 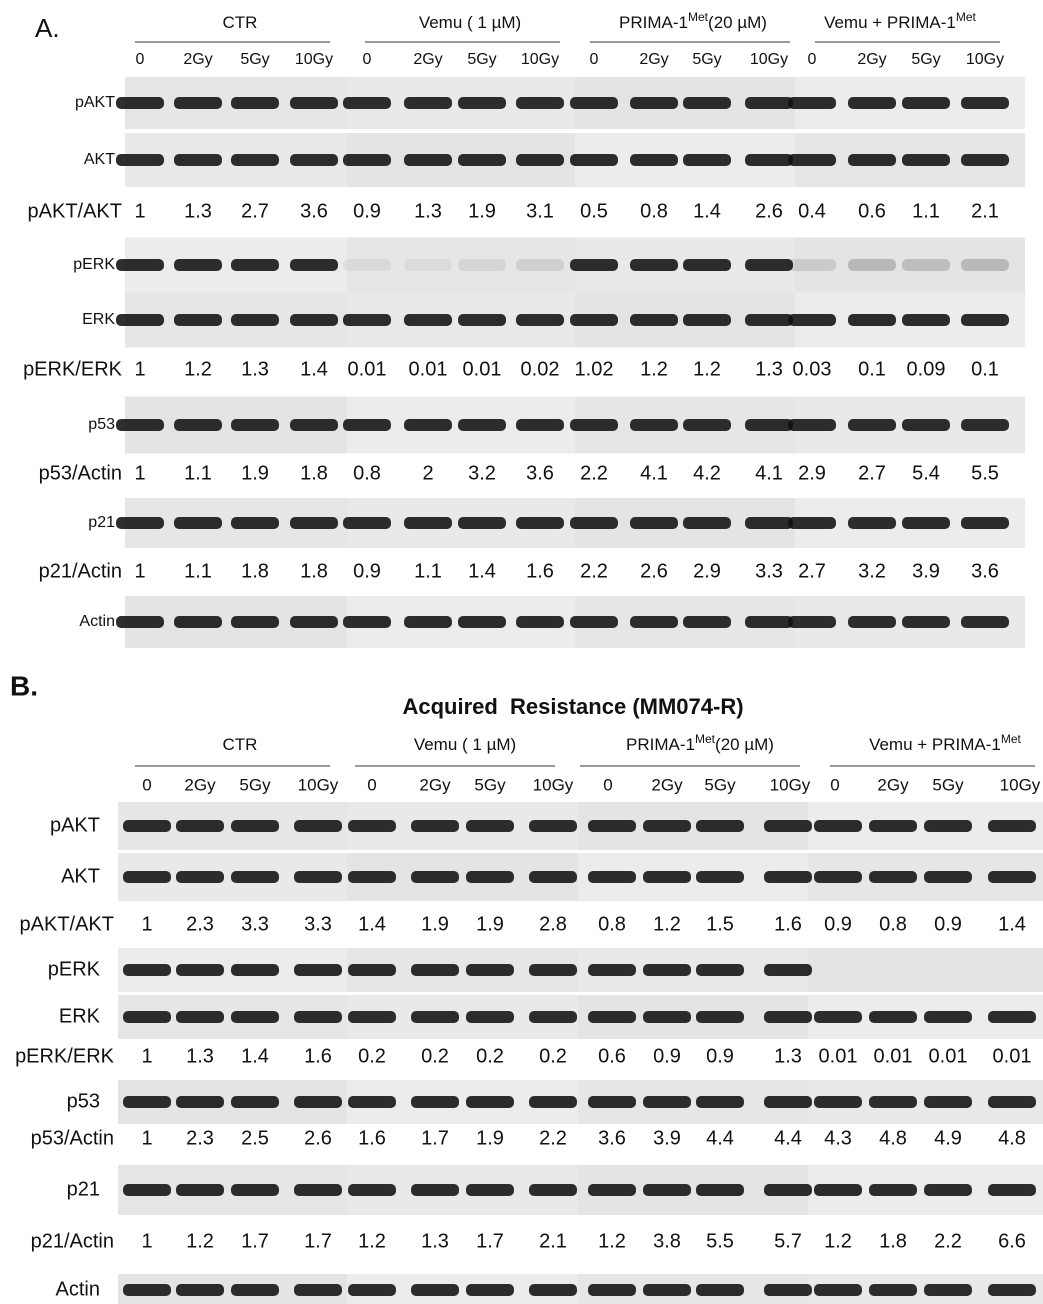 What do you see at coordinates (435, 784) in the screenshot?
I see `dose-label: 2Gy` at bounding box center [435, 784].